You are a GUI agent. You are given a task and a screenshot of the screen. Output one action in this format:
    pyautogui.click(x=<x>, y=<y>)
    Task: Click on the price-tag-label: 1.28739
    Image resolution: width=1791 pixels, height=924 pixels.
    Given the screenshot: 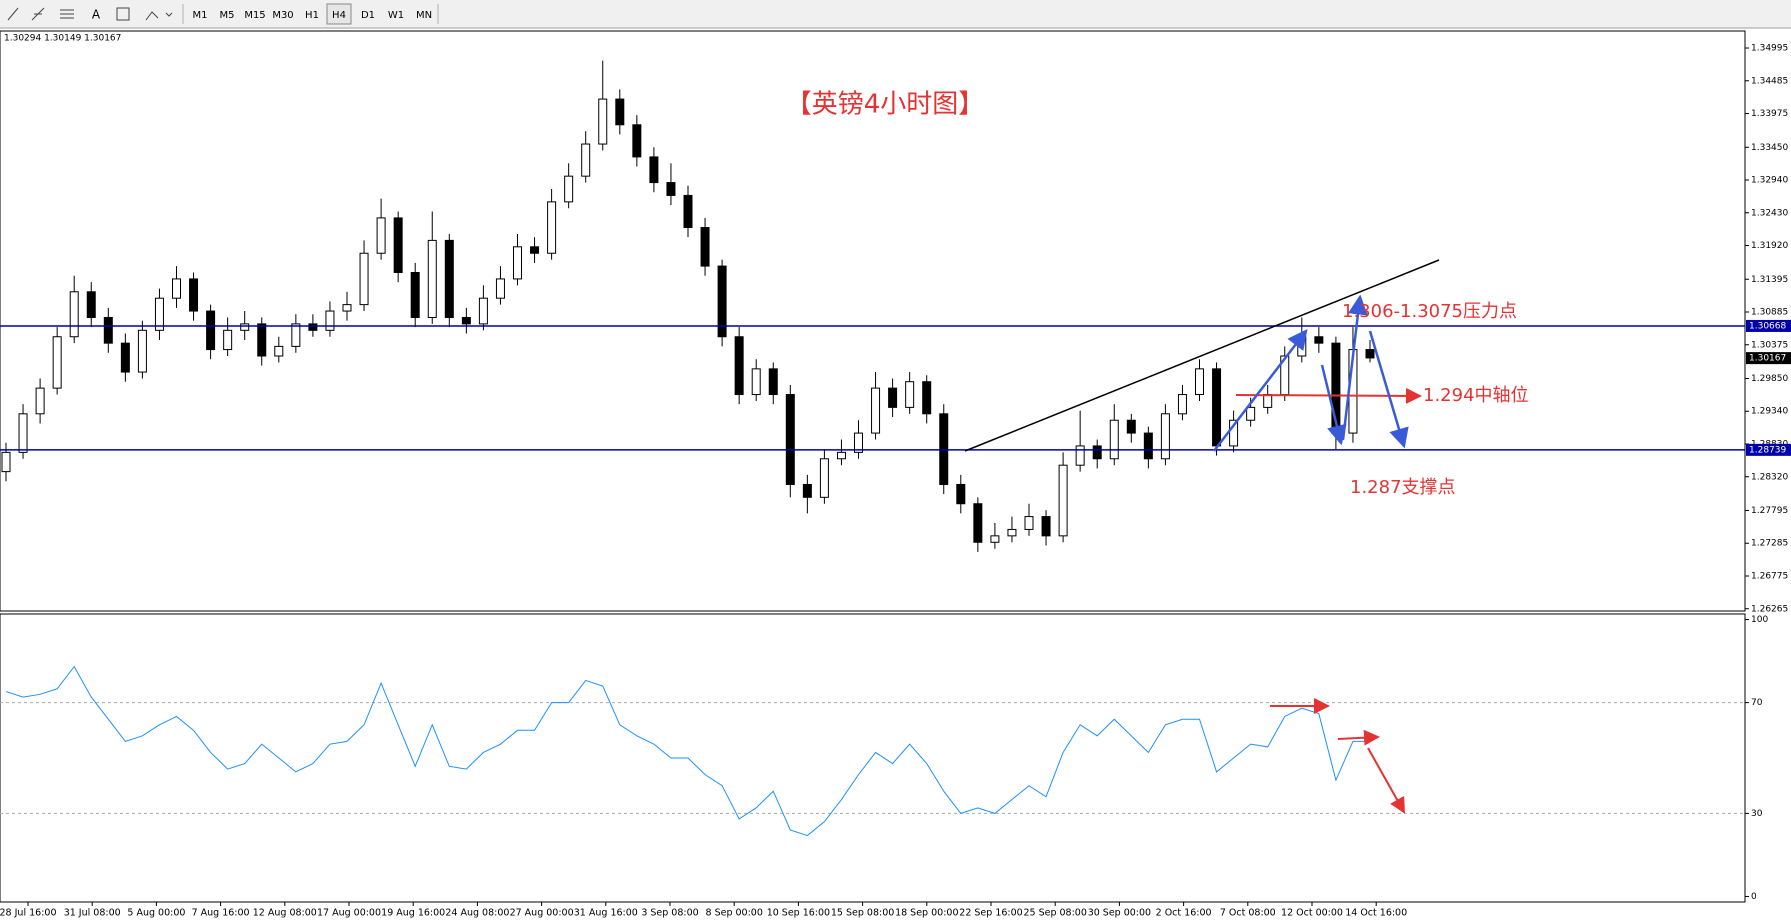 What is the action you would take?
    pyautogui.click(x=1767, y=450)
    